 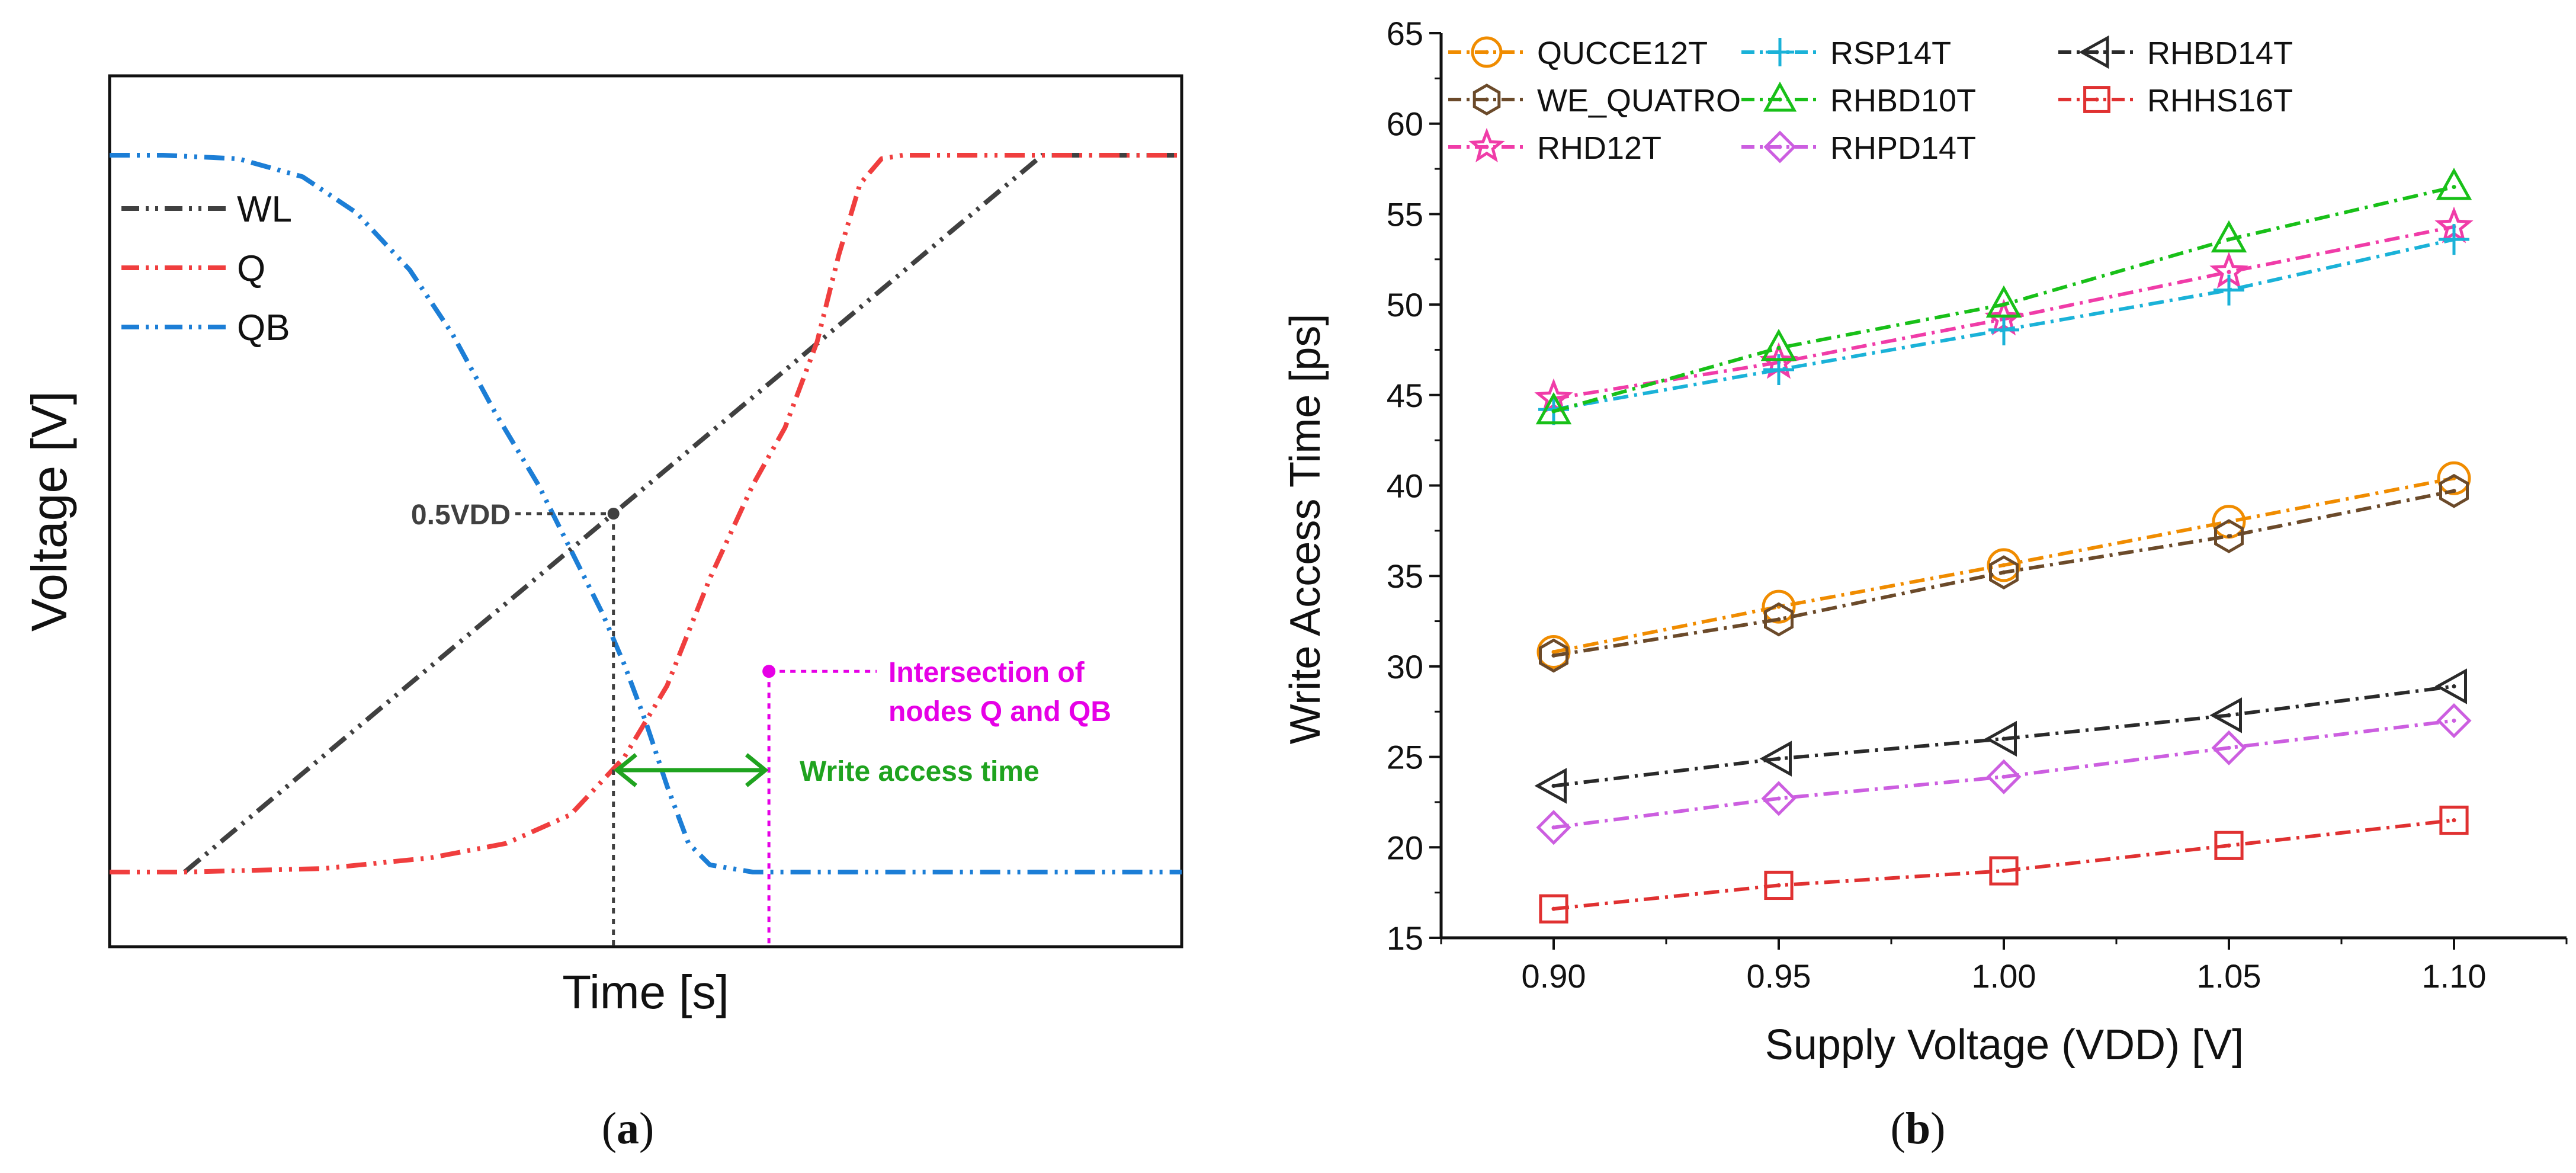 I want to click on write-access-label: Write access time, so click(x=920, y=771).